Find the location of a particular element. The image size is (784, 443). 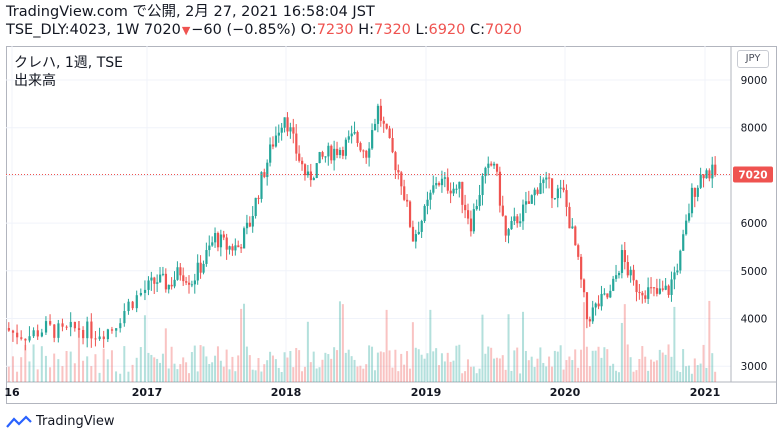

high-value: 7320 is located at coordinates (392, 30).